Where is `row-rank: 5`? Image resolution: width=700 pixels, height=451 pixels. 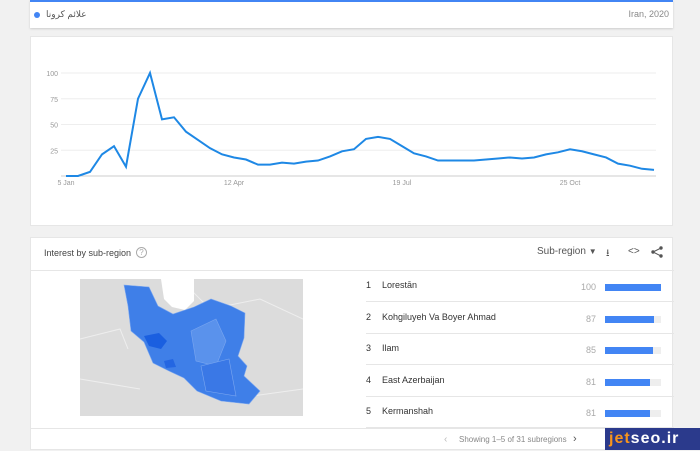
row-rank: 5 is located at coordinates (368, 411).